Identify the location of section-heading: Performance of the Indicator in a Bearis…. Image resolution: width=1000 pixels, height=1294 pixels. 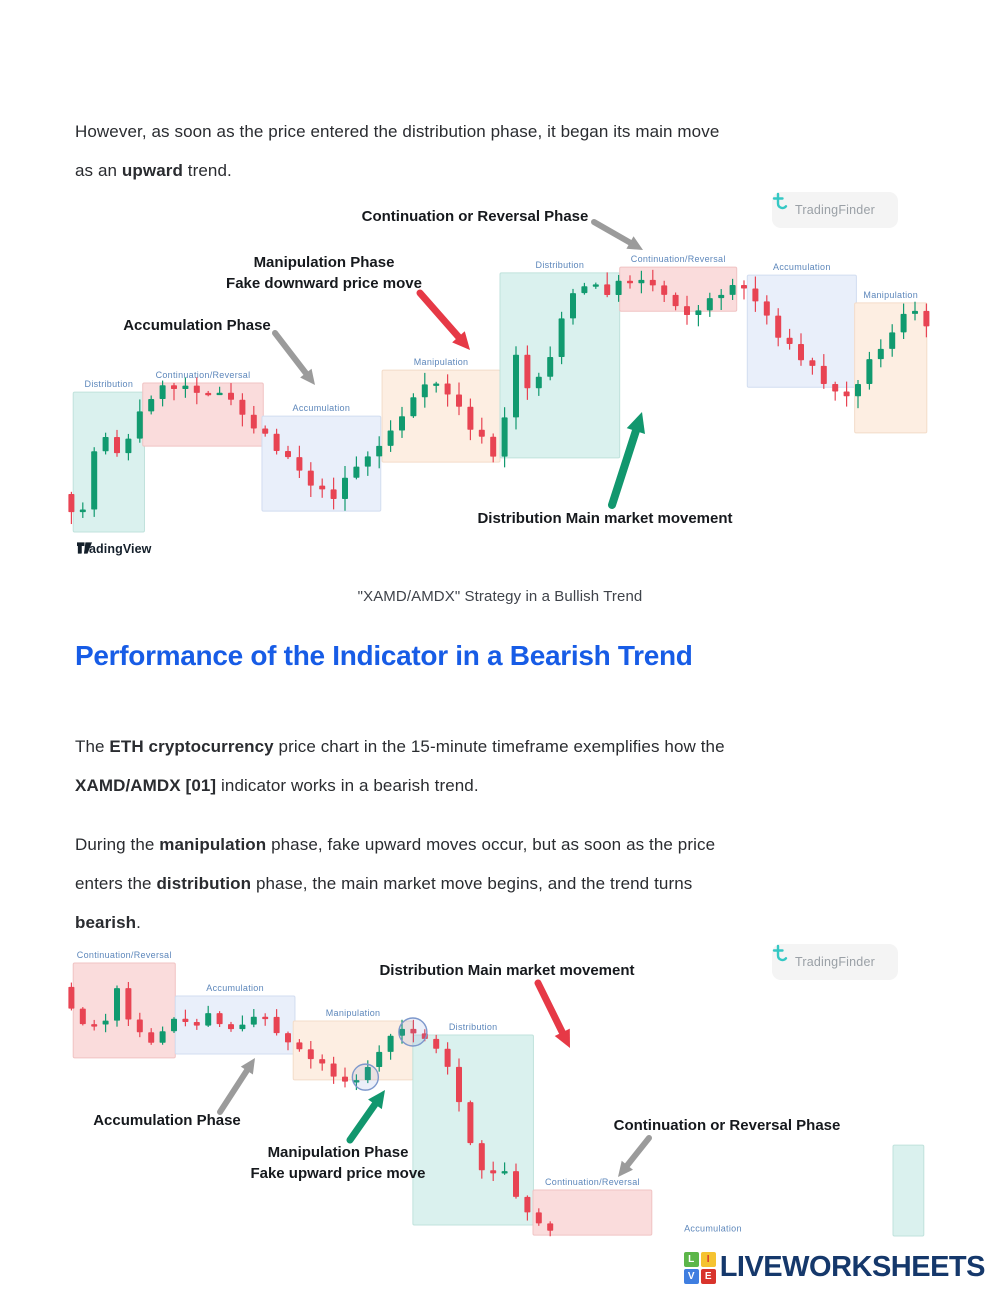
(384, 655).